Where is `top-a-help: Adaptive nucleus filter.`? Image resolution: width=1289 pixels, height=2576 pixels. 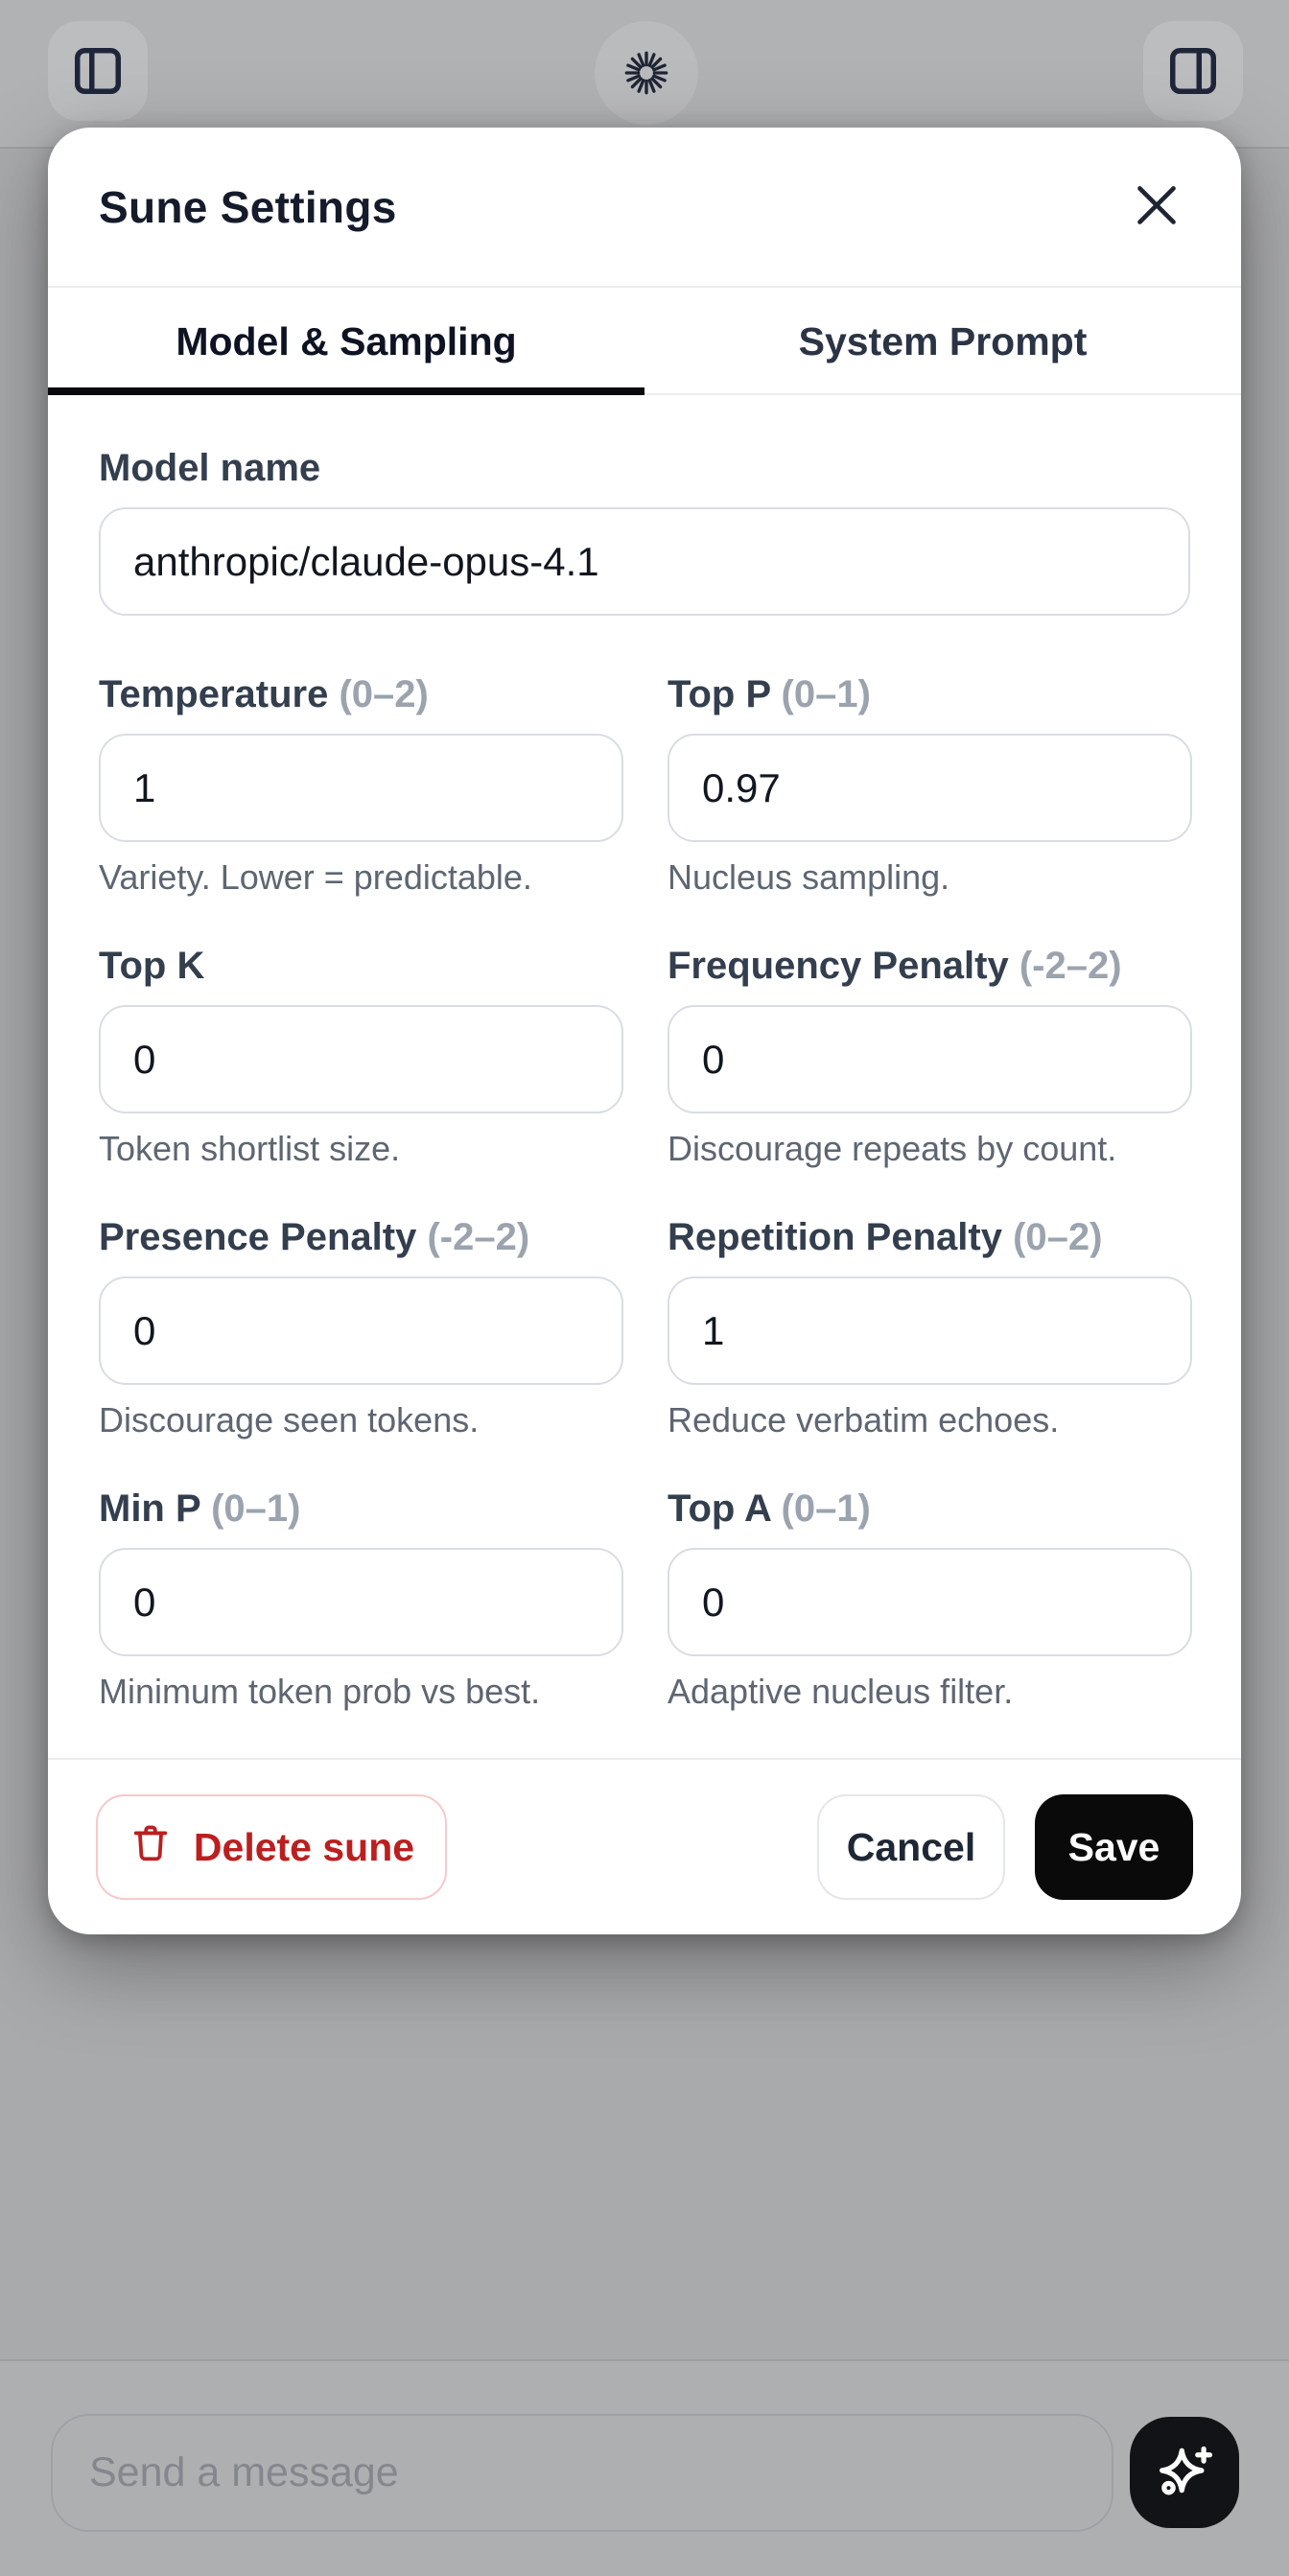
top-a-help: Adaptive nucleus filter. is located at coordinates (841, 1691).